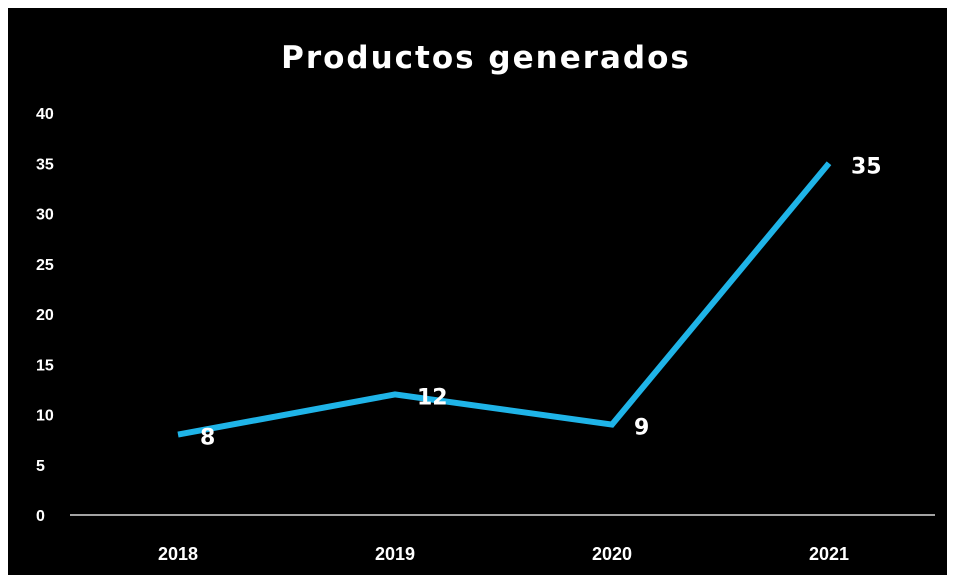 Image resolution: width=955 pixels, height=583 pixels. I want to click on y-tick-label-0: 0, so click(40, 516).